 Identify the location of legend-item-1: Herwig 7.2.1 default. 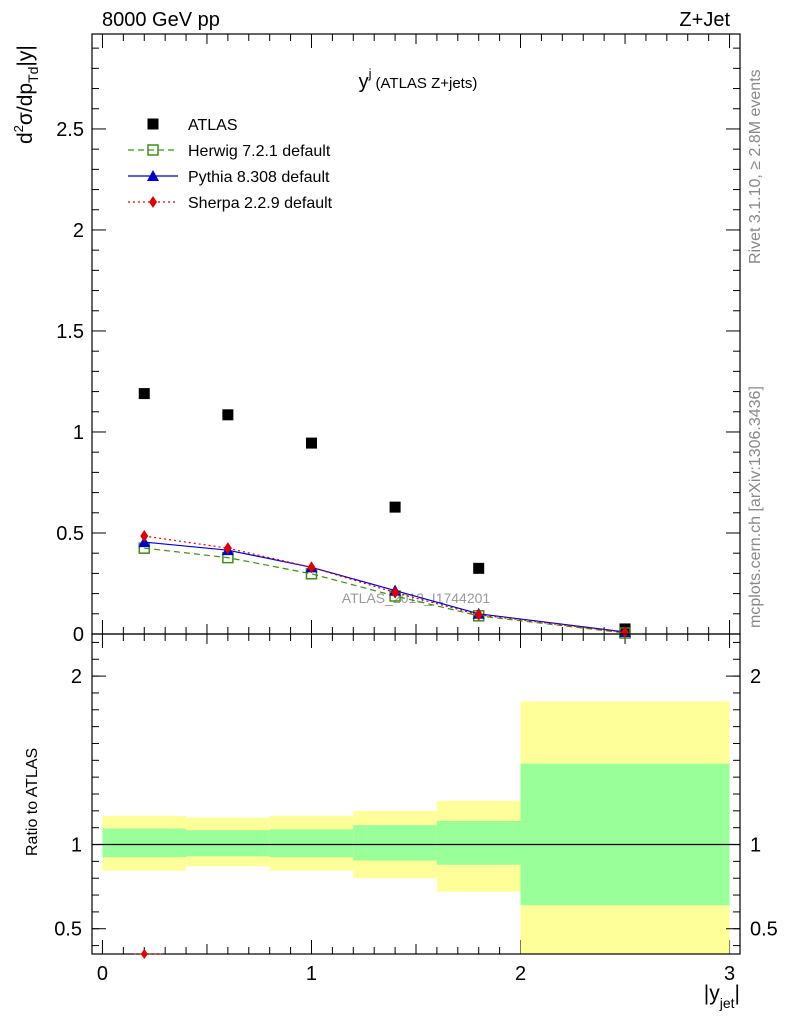
(229, 151).